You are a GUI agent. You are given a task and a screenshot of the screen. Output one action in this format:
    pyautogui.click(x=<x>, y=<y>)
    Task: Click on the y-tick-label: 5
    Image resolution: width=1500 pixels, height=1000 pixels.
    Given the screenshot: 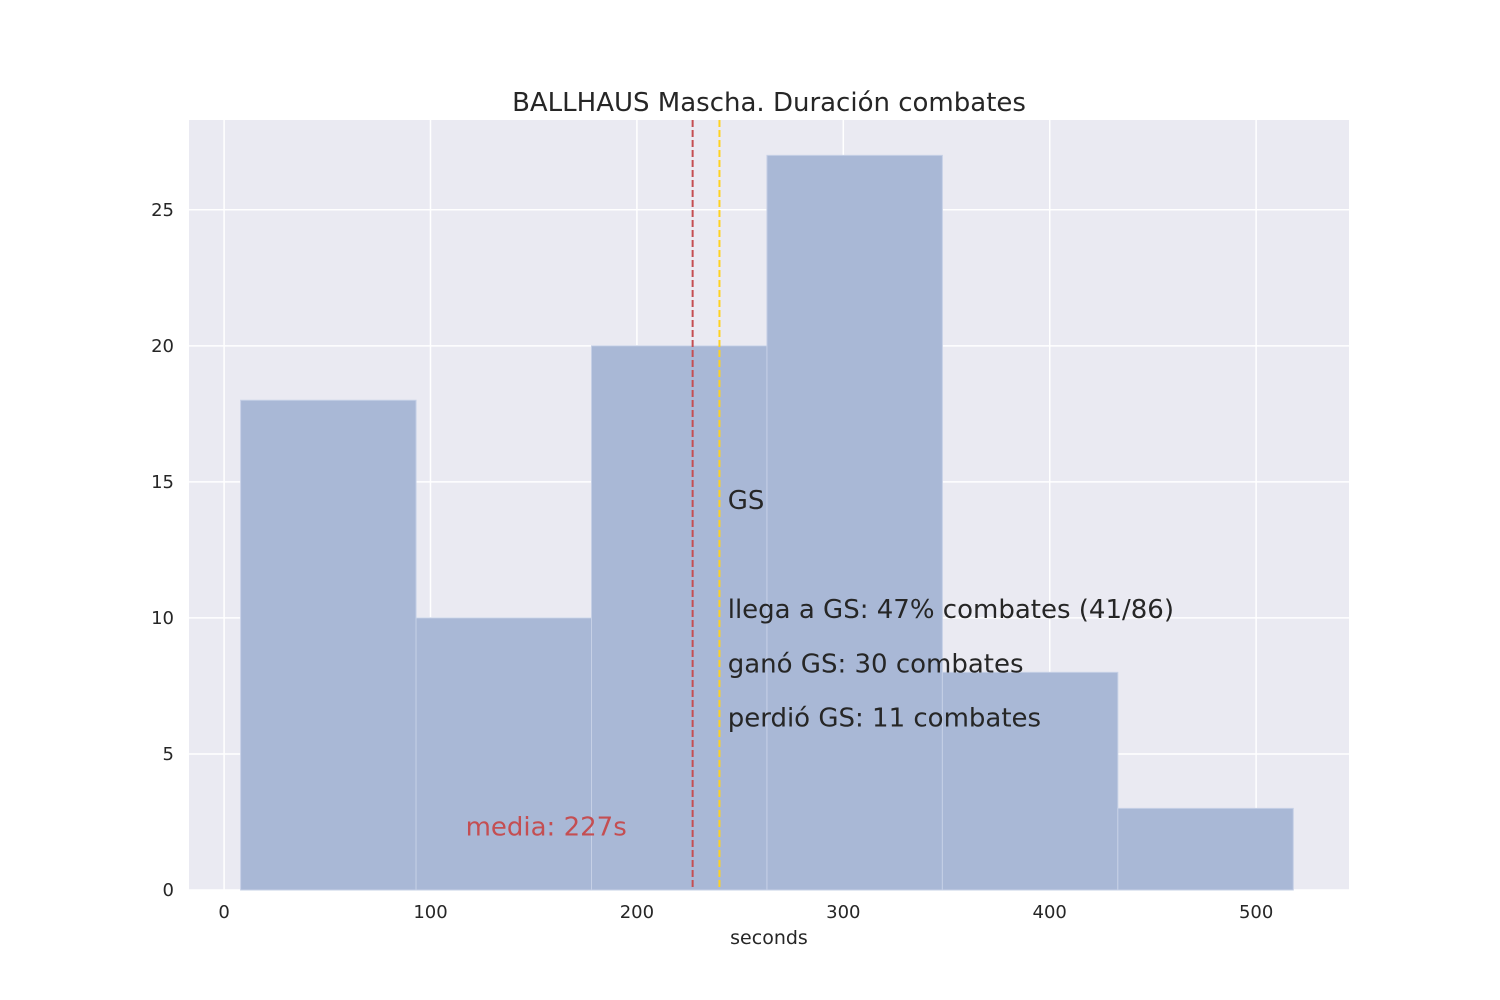 What is the action you would take?
    pyautogui.click(x=168, y=754)
    